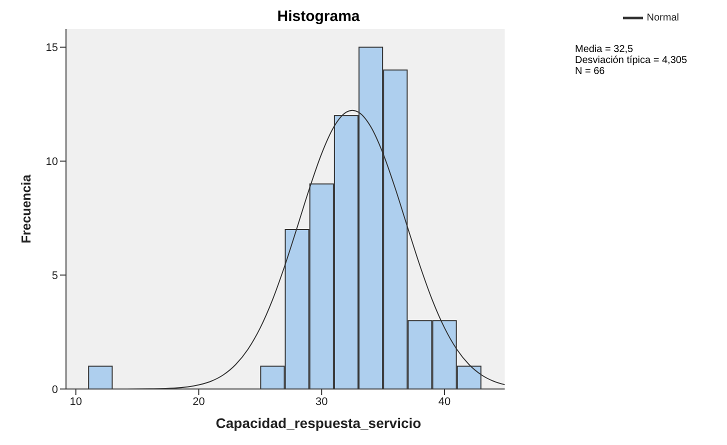 The width and height of the screenshot is (727, 445). What do you see at coordinates (198, 402) in the screenshot?
I see `x-tick-label: 20` at bounding box center [198, 402].